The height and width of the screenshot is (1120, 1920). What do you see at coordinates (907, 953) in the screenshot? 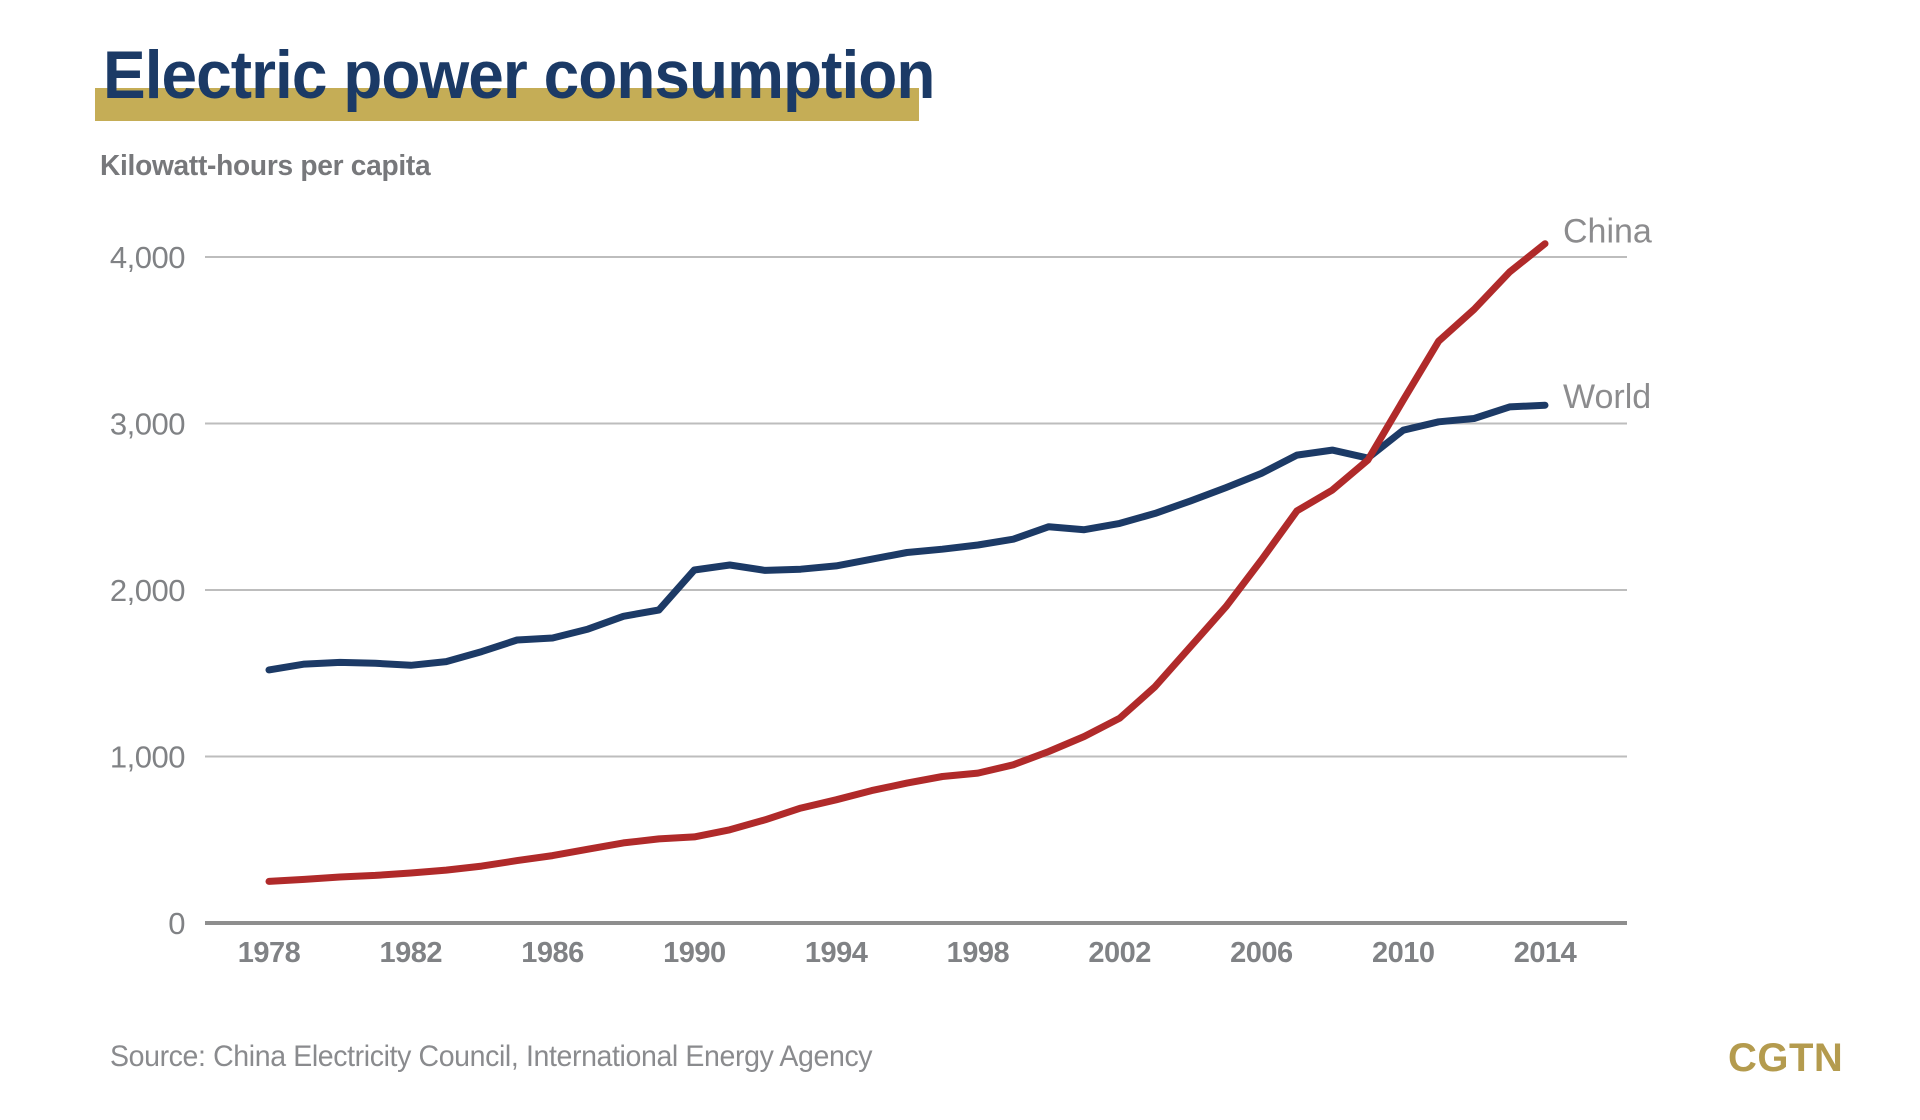
I see `x-axis-tick-labels: 1978 1982 1986 1990 1994 1998 2002 2006 2010 2014` at bounding box center [907, 953].